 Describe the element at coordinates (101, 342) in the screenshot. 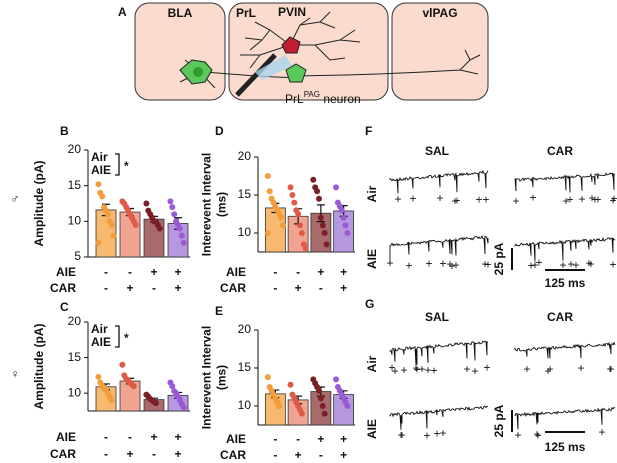

I see `annotation: AIE` at that location.